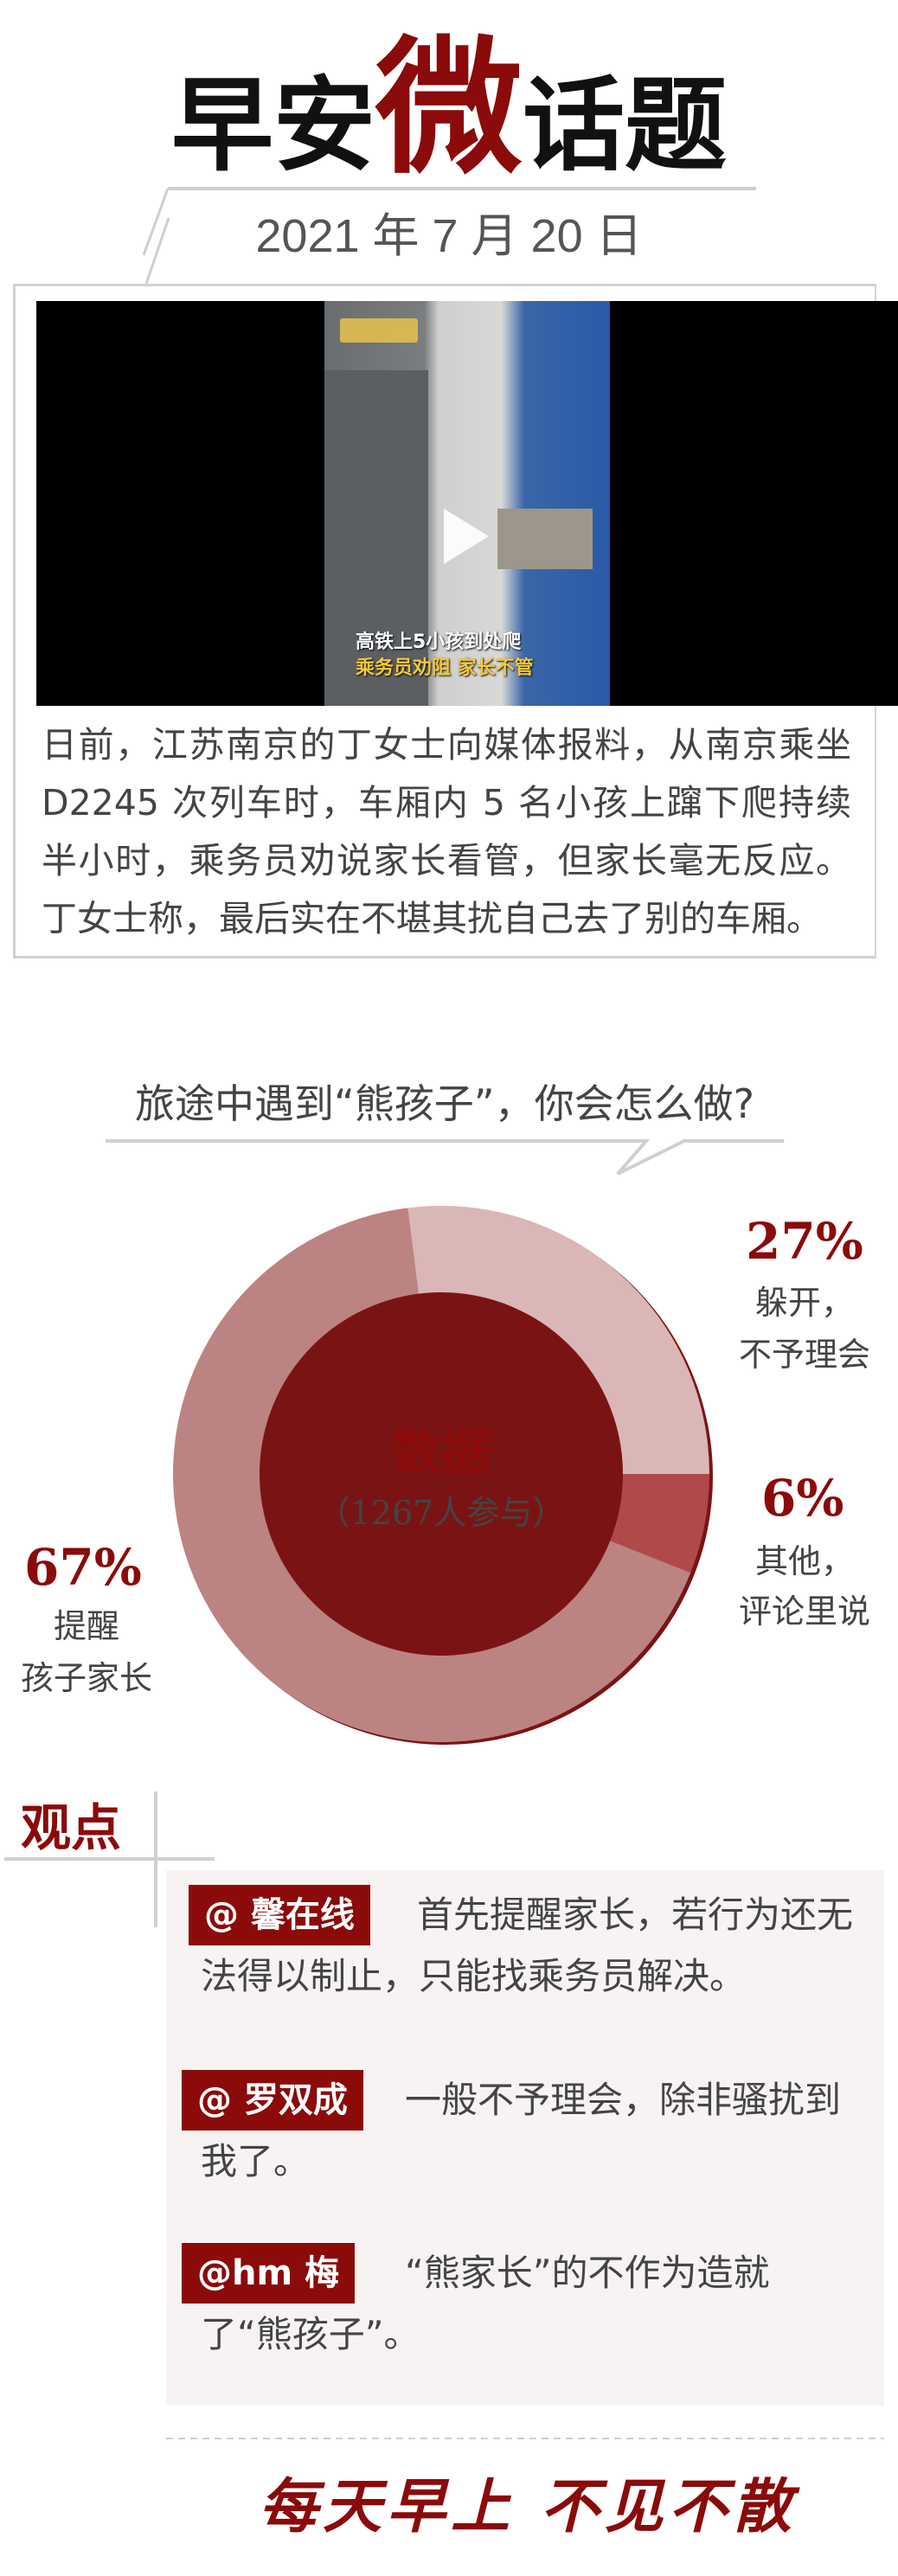 The height and width of the screenshot is (2576, 898). Describe the element at coordinates (279, 1915) in the screenshot. I see `comment-user-tag: @ 馨在线` at that location.